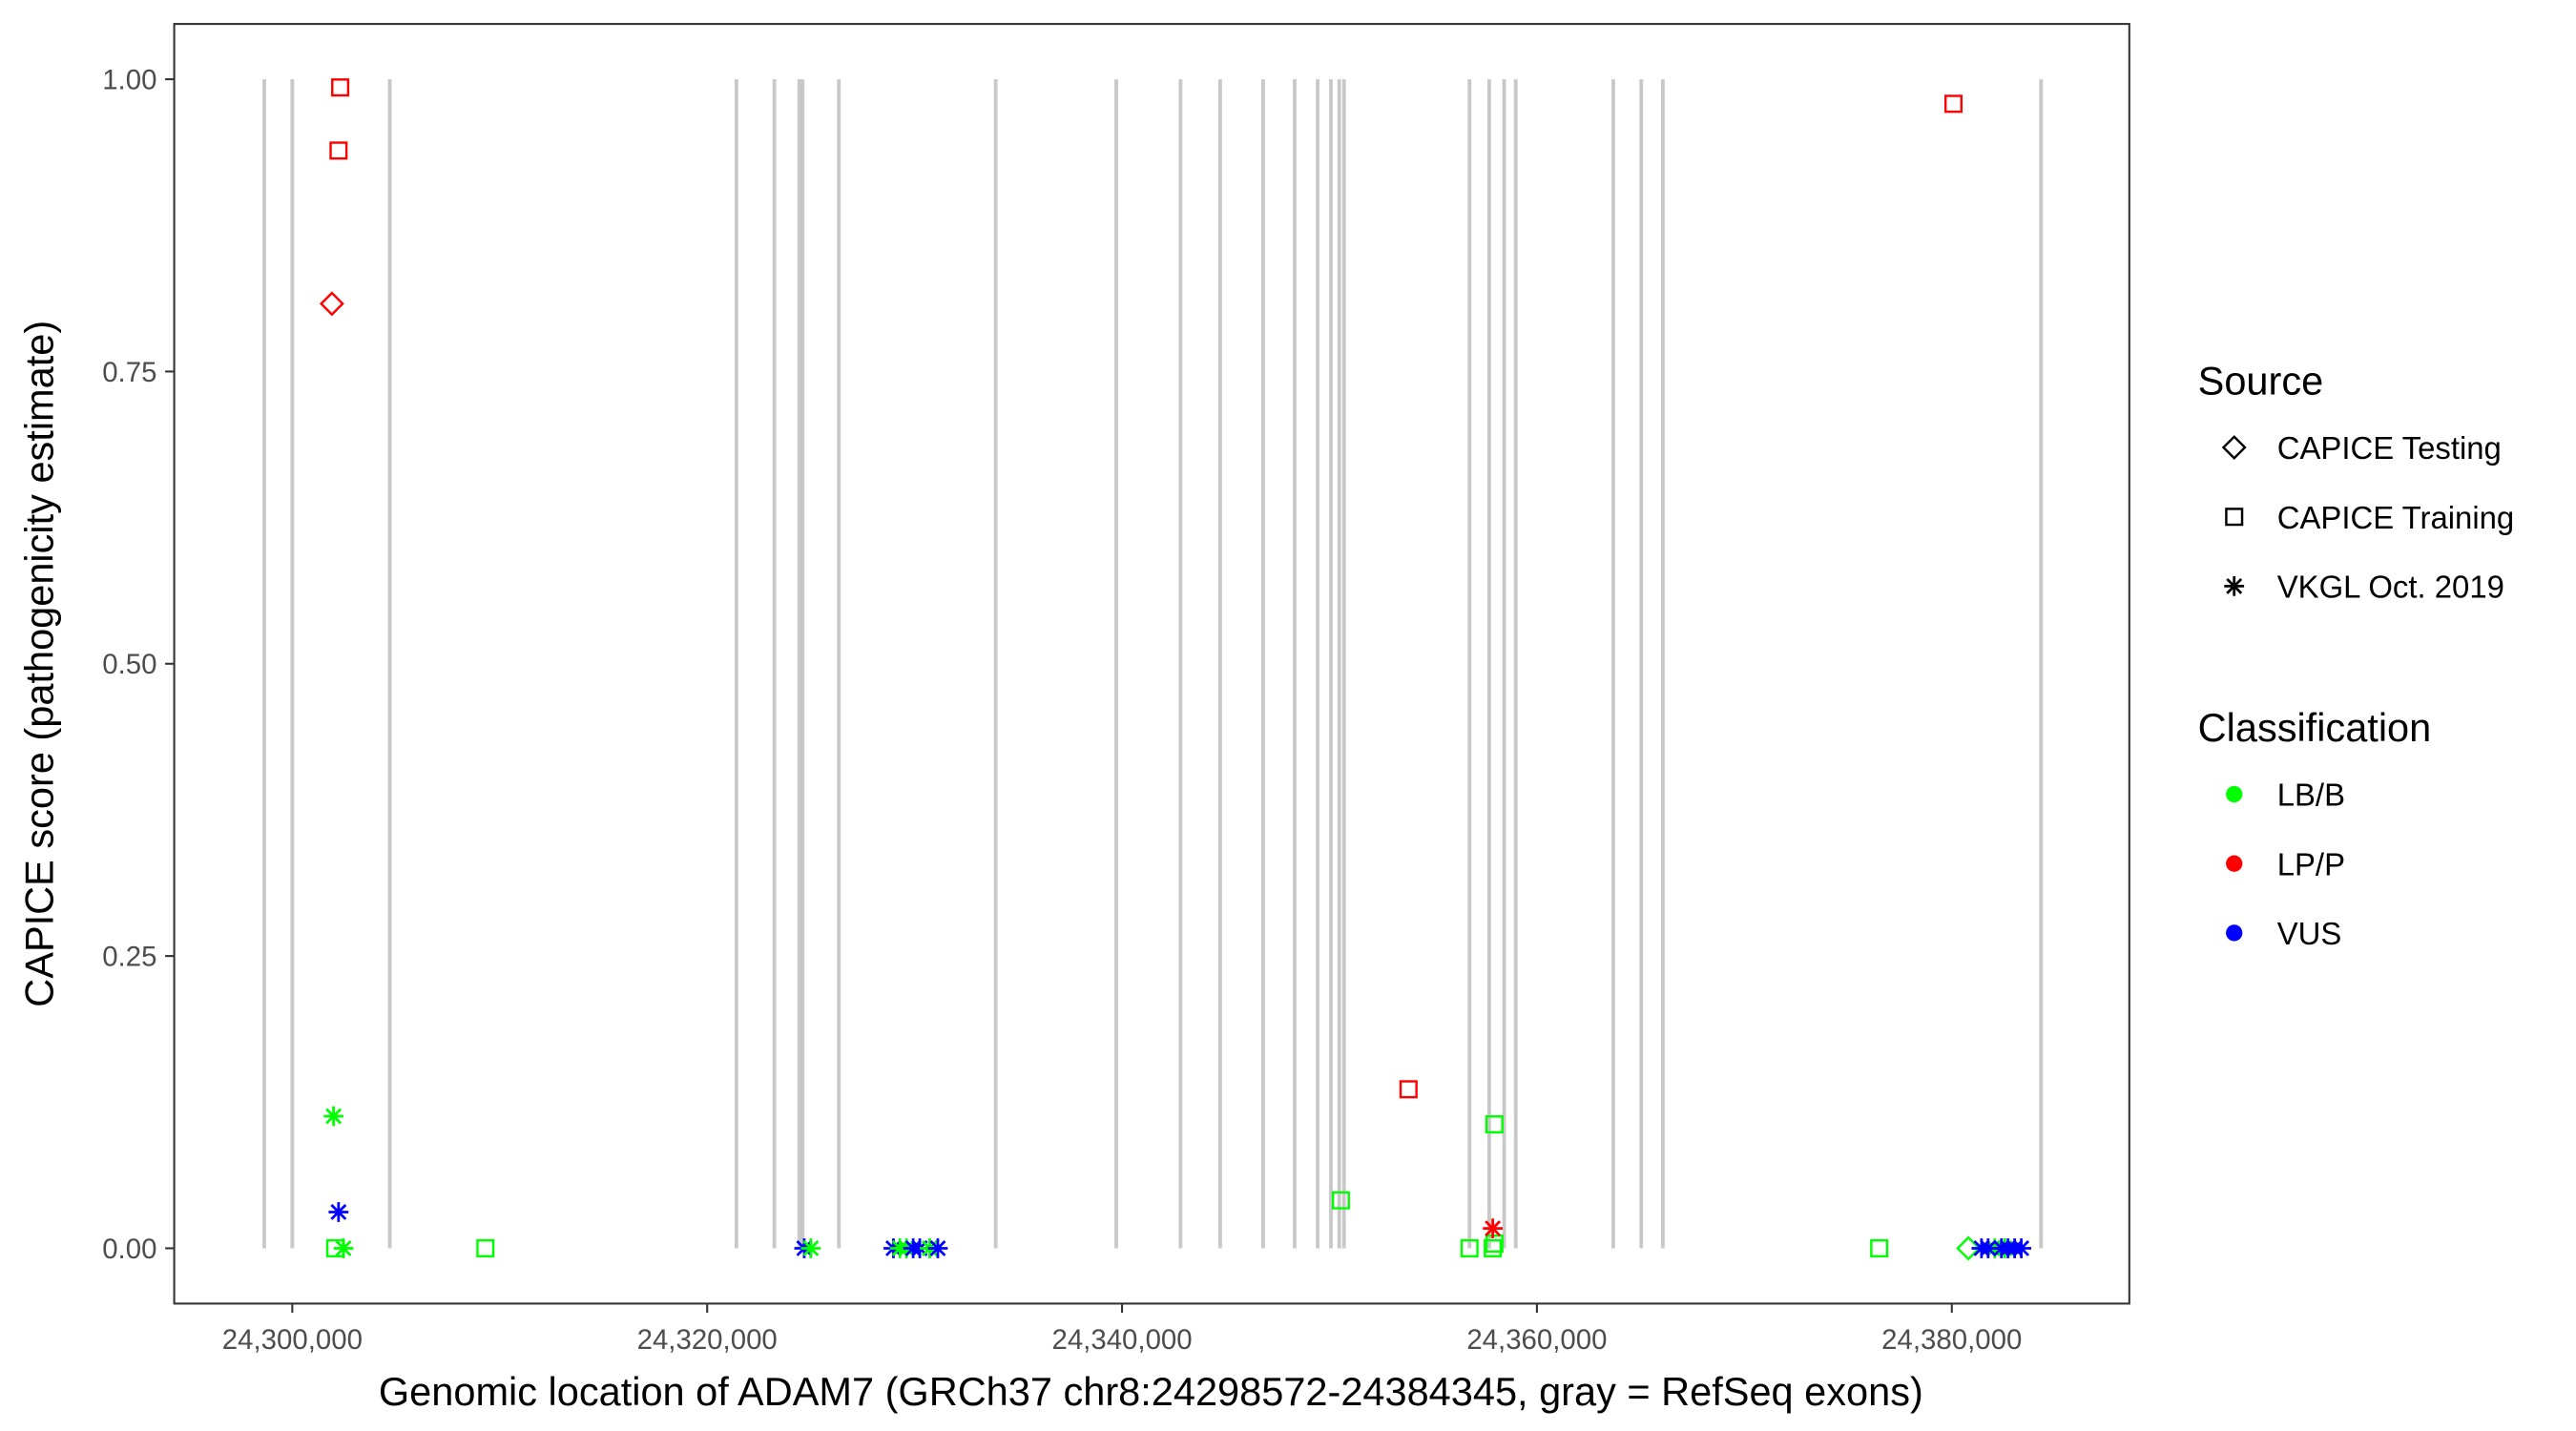 Image resolution: width=2576 pixels, height=1431 pixels. I want to click on legend-source-label: CAPICE Testing, so click(2389, 448).